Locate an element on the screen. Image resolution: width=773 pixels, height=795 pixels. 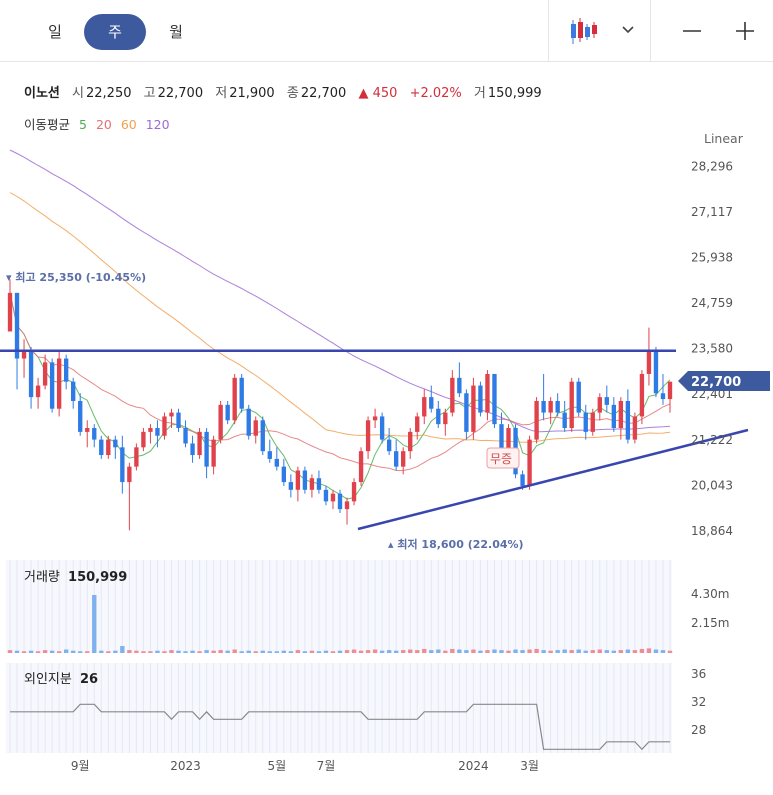
change-percent: +2.02% is located at coordinates (435, 93).